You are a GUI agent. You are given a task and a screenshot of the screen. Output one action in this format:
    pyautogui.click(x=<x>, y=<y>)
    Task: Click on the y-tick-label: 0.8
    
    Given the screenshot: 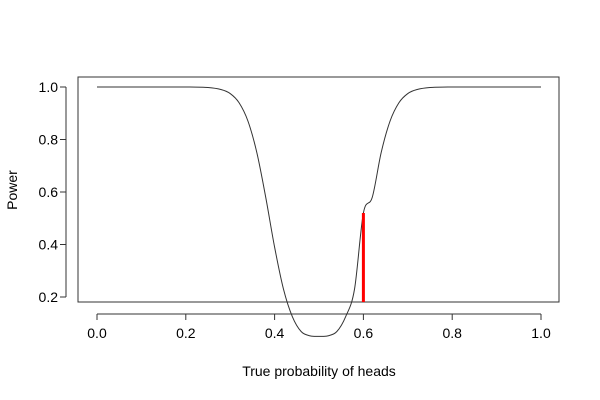 What is the action you would take?
    pyautogui.click(x=49, y=140)
    